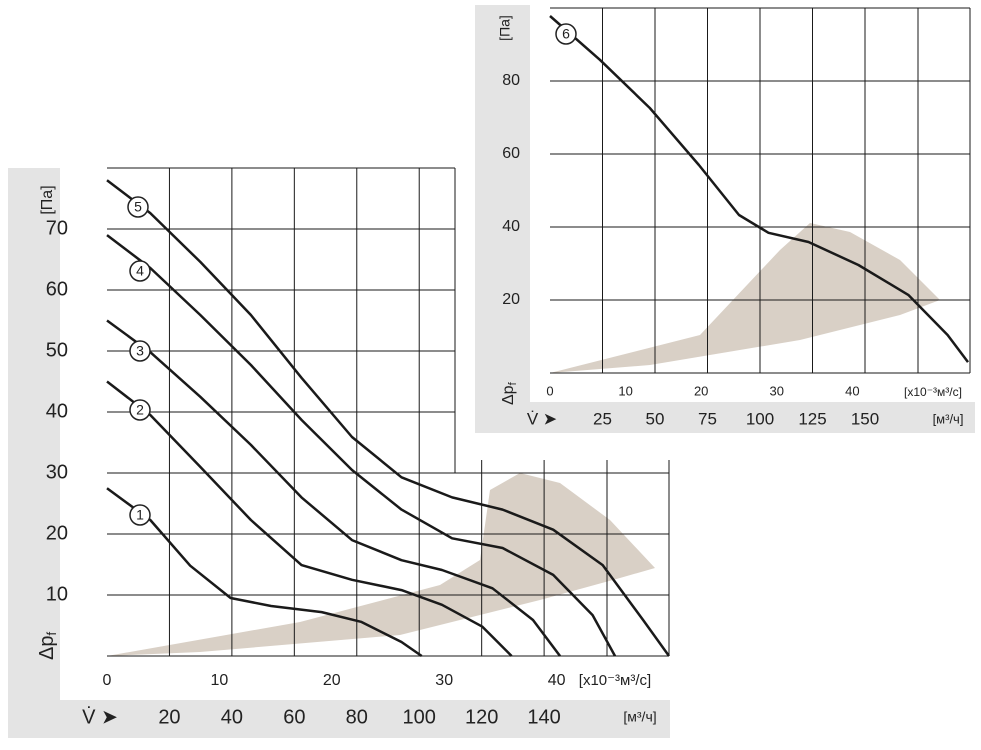 The image size is (981, 750). I want to click on y-tick-label: 10, so click(57, 594).